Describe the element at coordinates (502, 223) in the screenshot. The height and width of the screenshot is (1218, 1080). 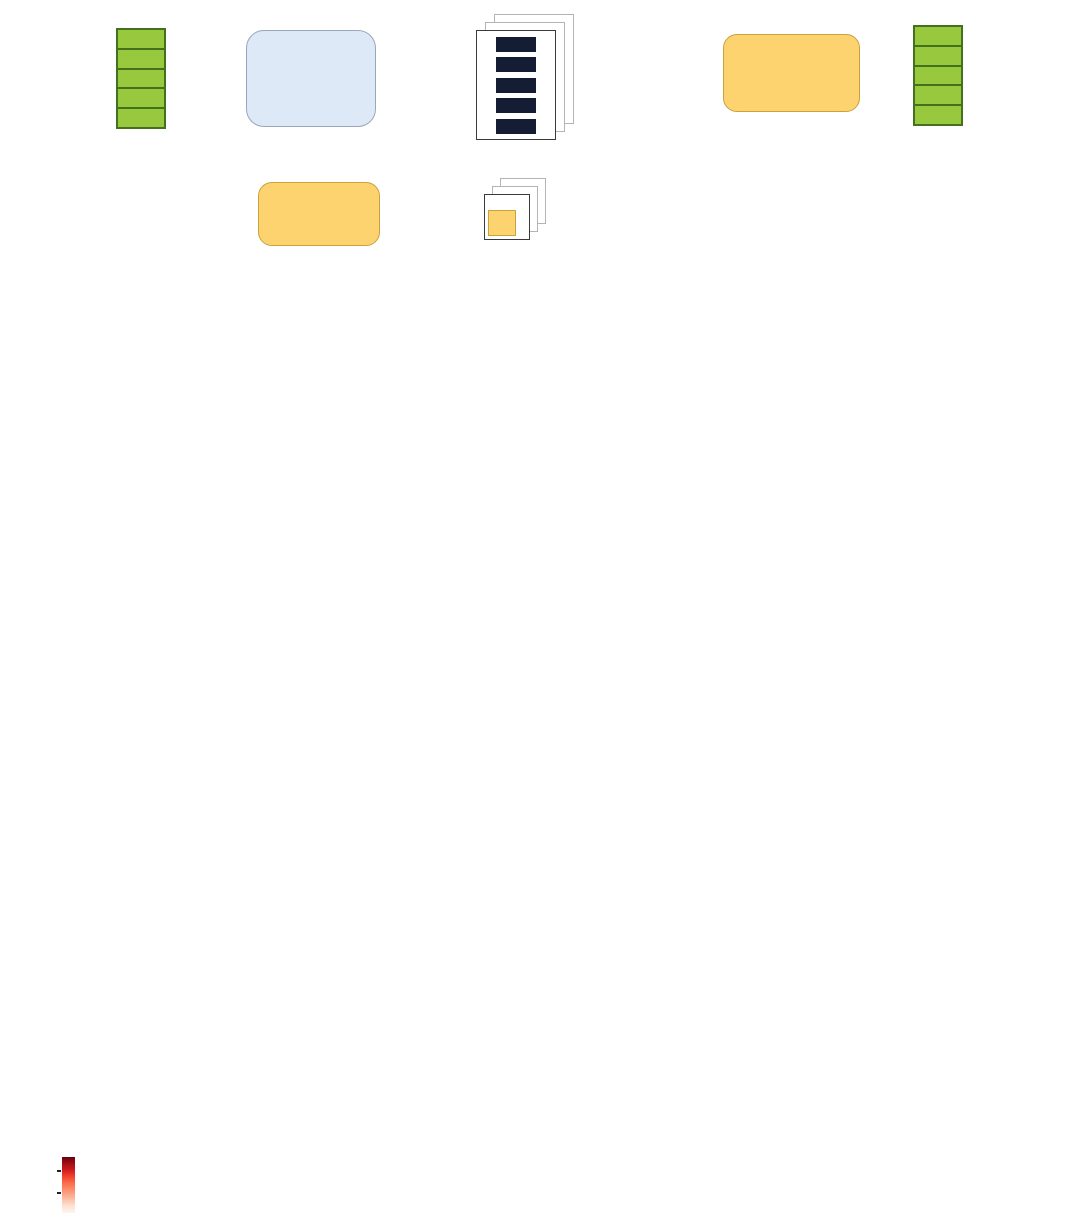
I see `perturb-repr-cell` at that location.